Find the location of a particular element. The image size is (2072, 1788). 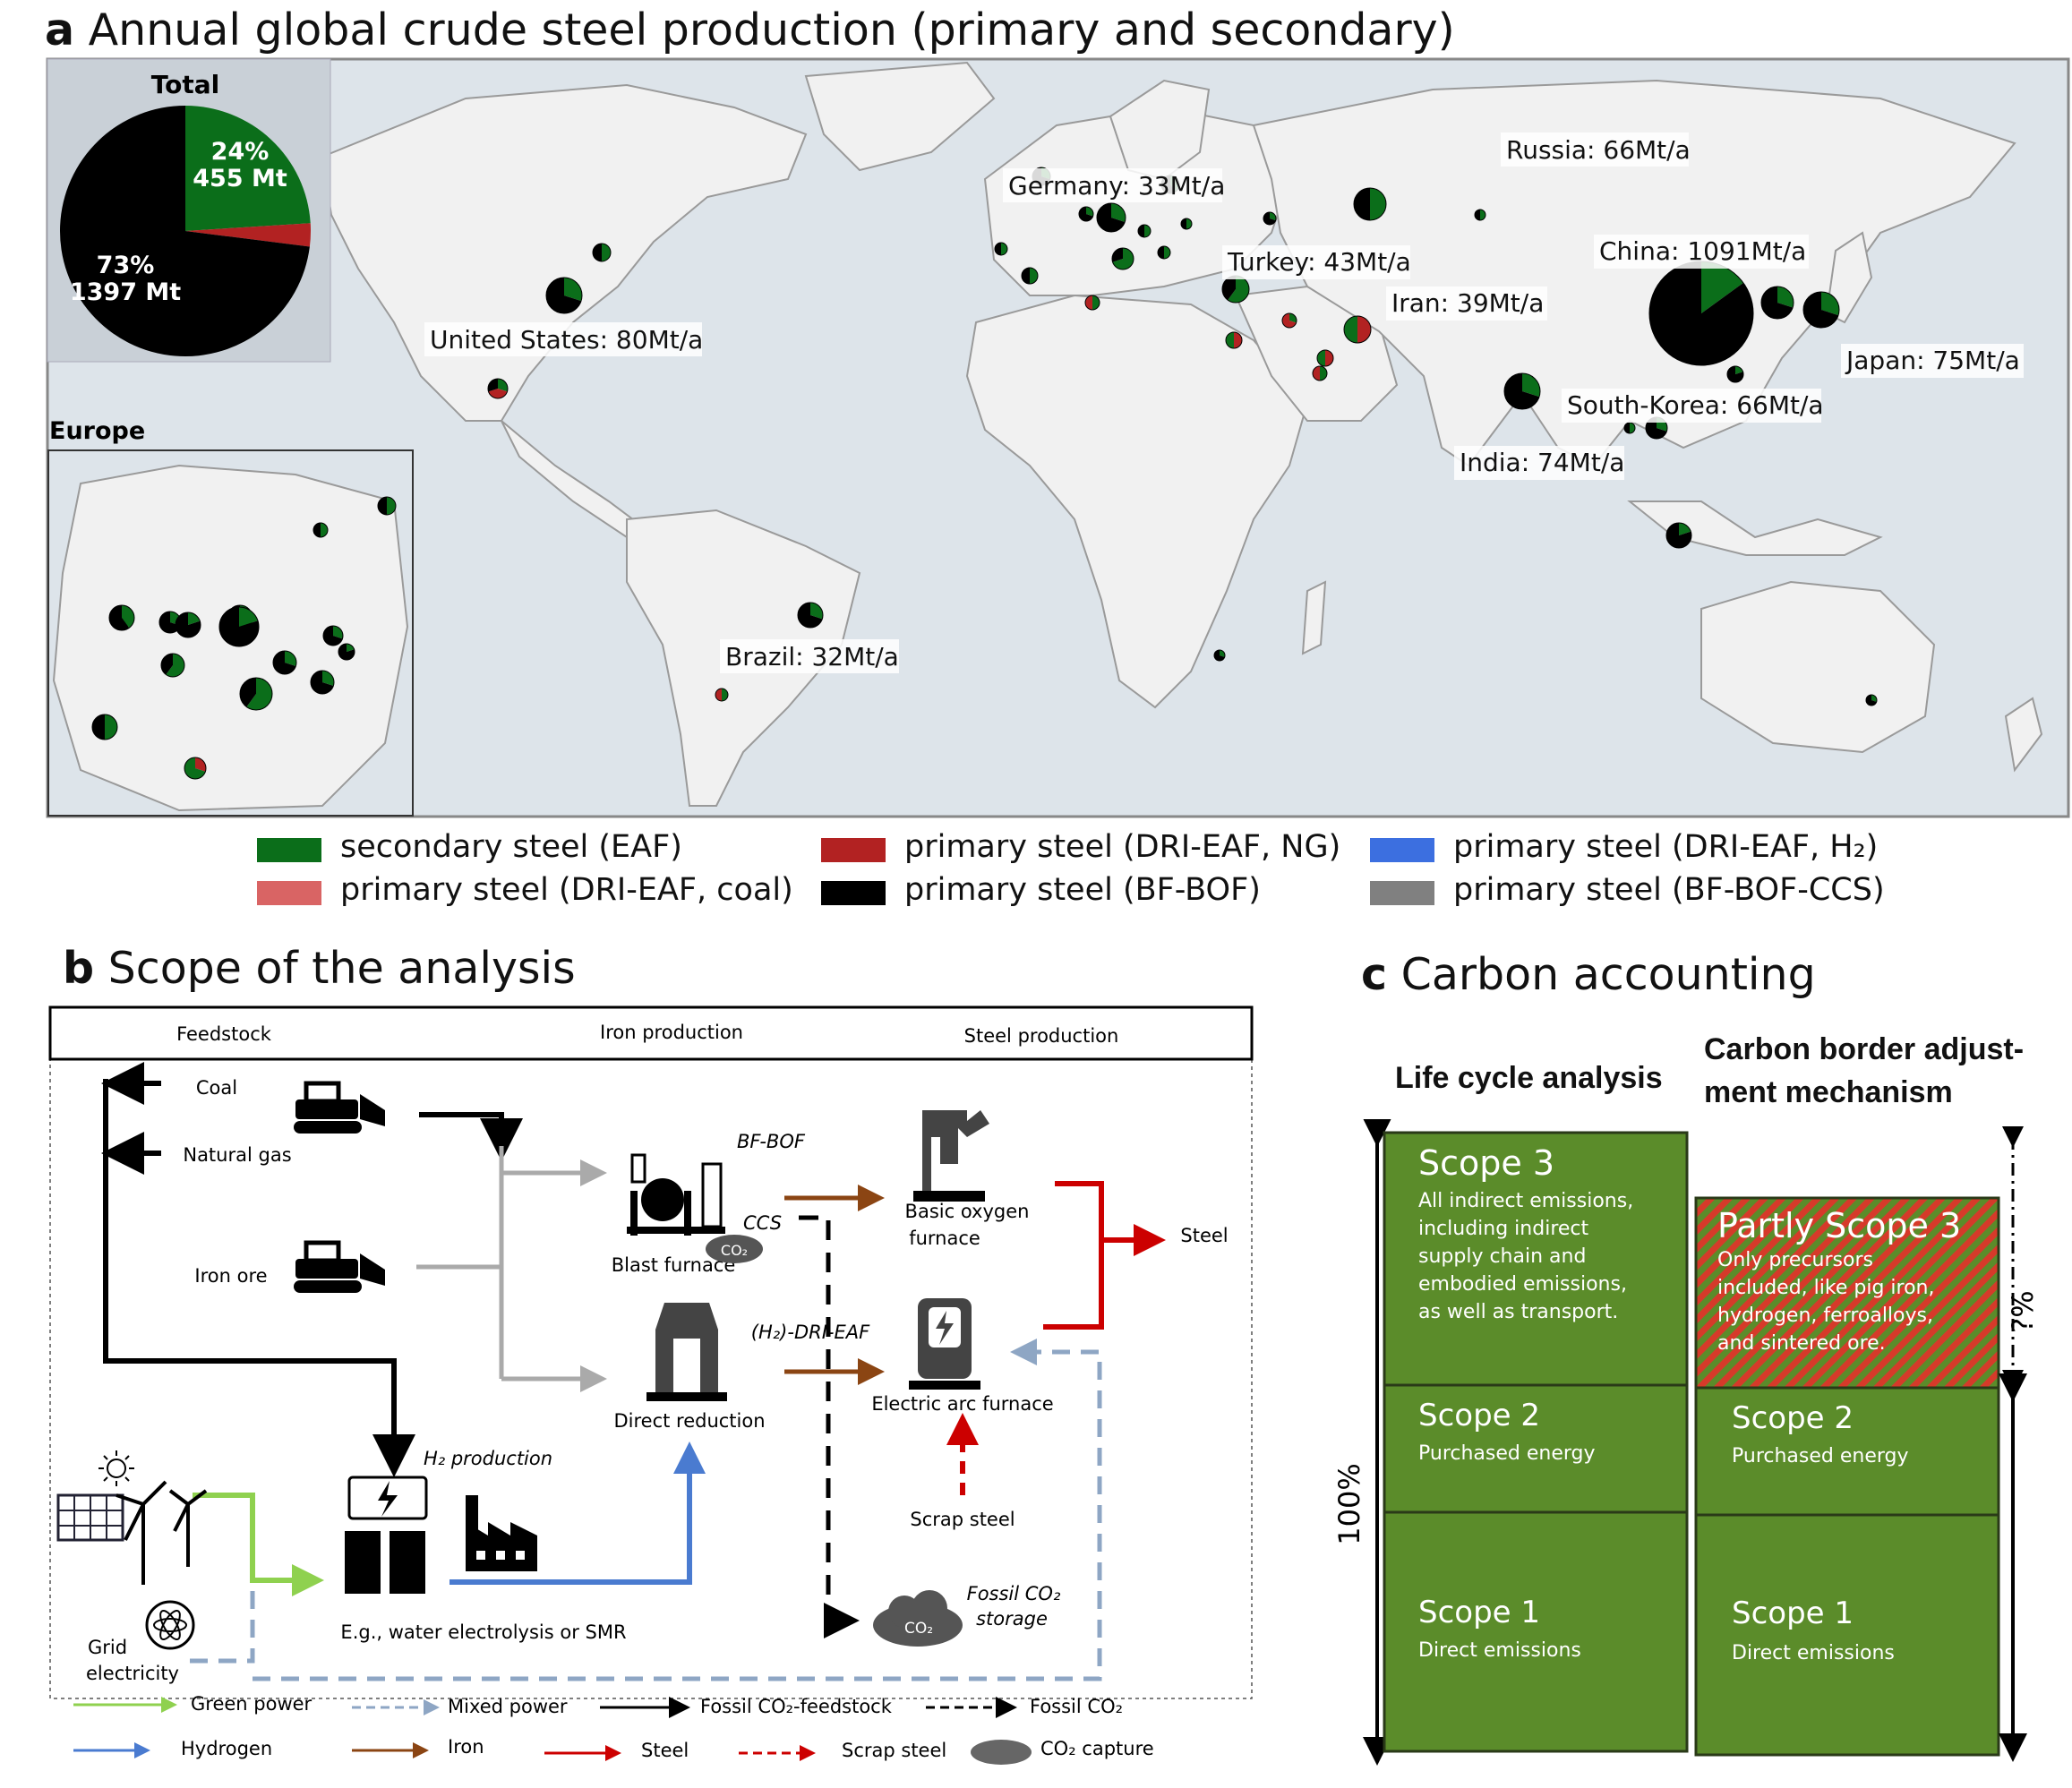

electric-arc-icon is located at coordinates (944, 1344).